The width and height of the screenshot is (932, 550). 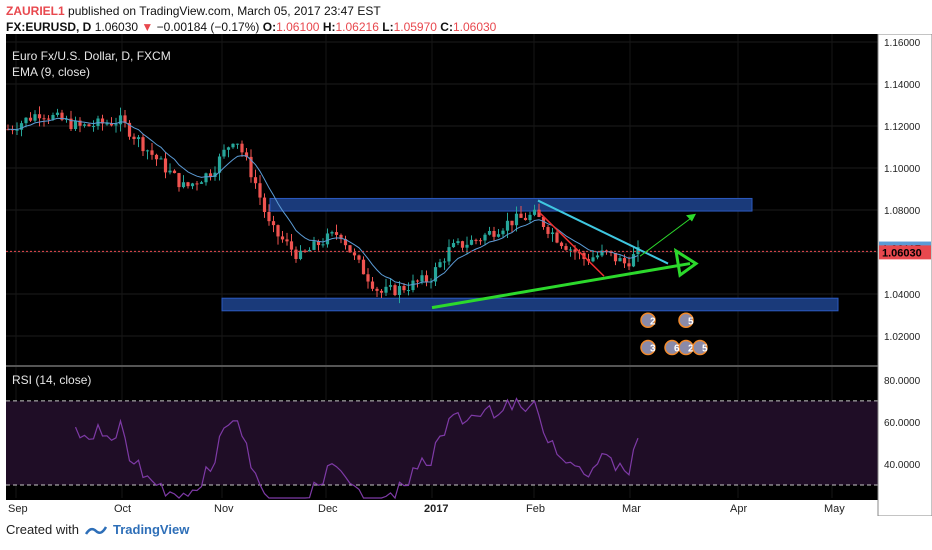 I want to click on red-trendline, so click(x=571, y=243).